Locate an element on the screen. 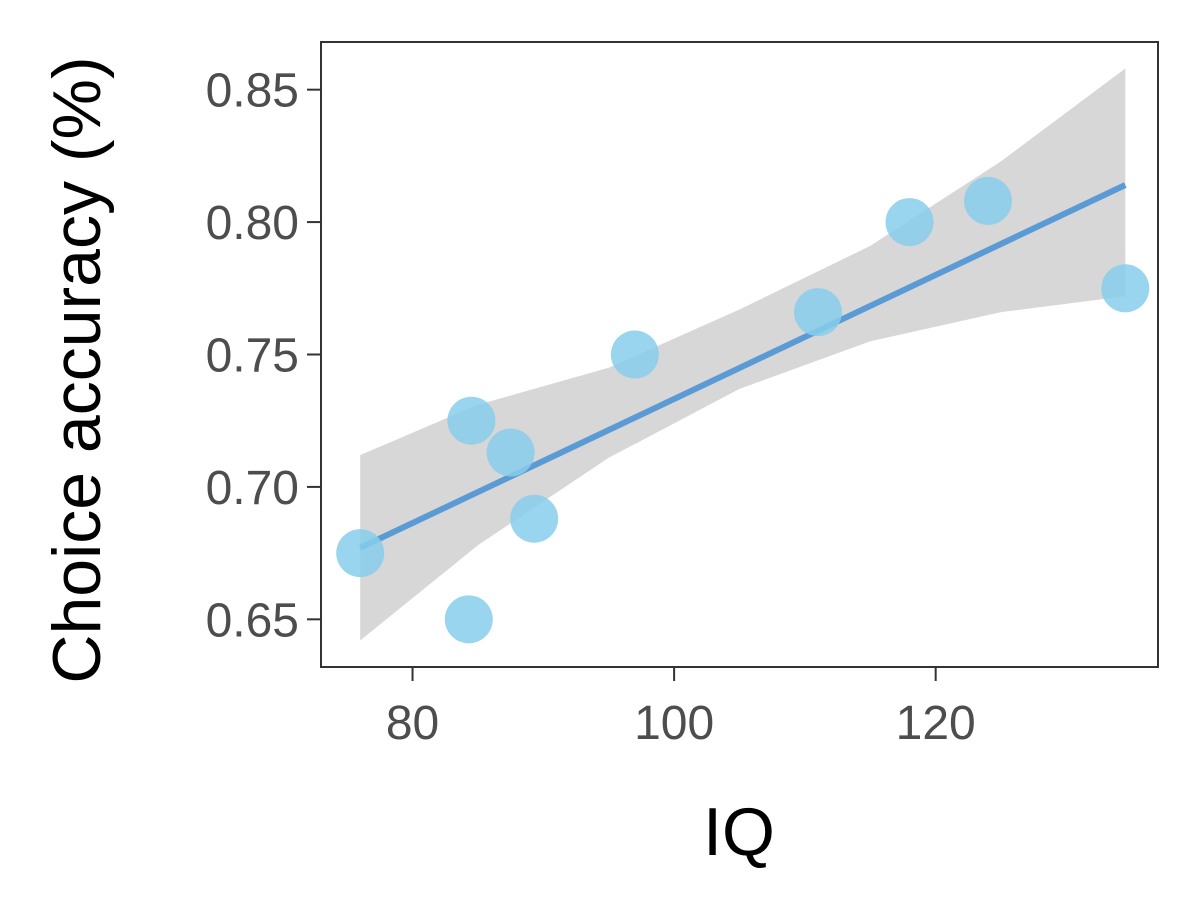 This screenshot has height=900, width=1200. y-axis-title: Choice accuracy (%) is located at coordinates (77, 369).